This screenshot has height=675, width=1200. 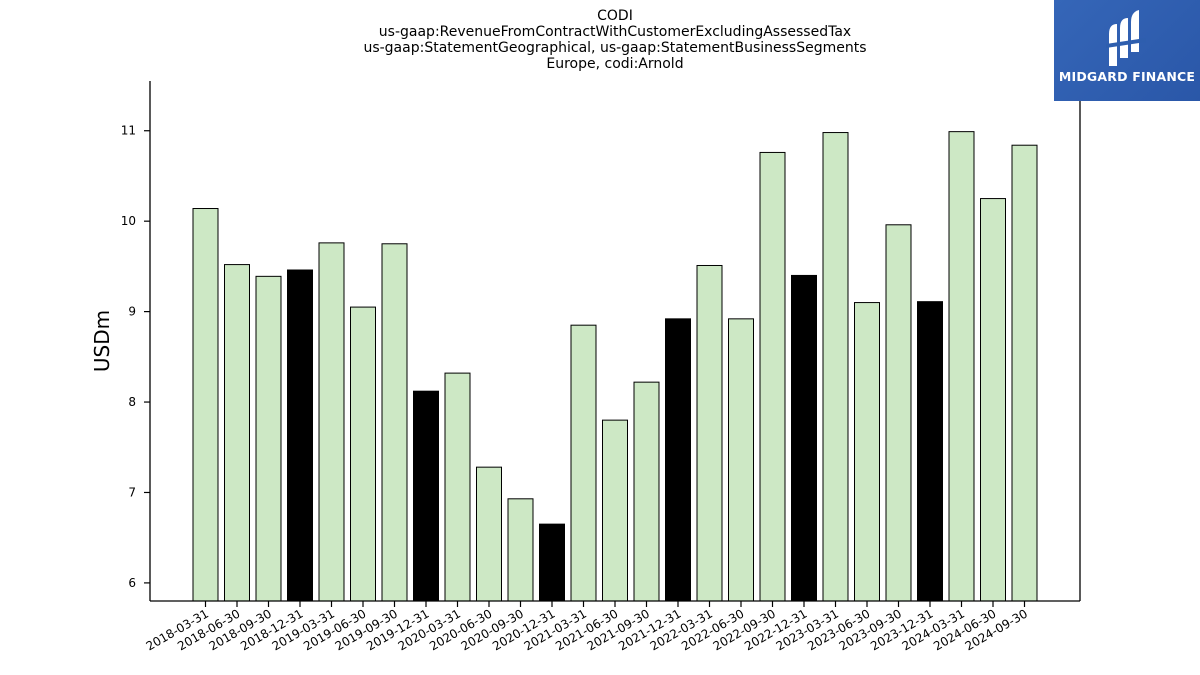 I want to click on title-members: Europe, codi:Arnold, so click(x=615, y=64).